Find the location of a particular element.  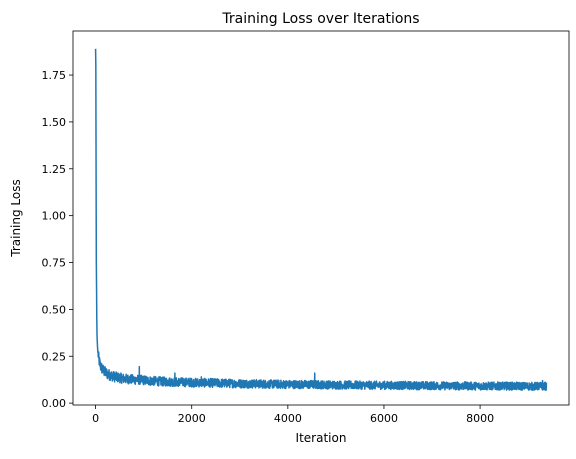

y-tick-label: 1.25 is located at coordinates (54, 169).